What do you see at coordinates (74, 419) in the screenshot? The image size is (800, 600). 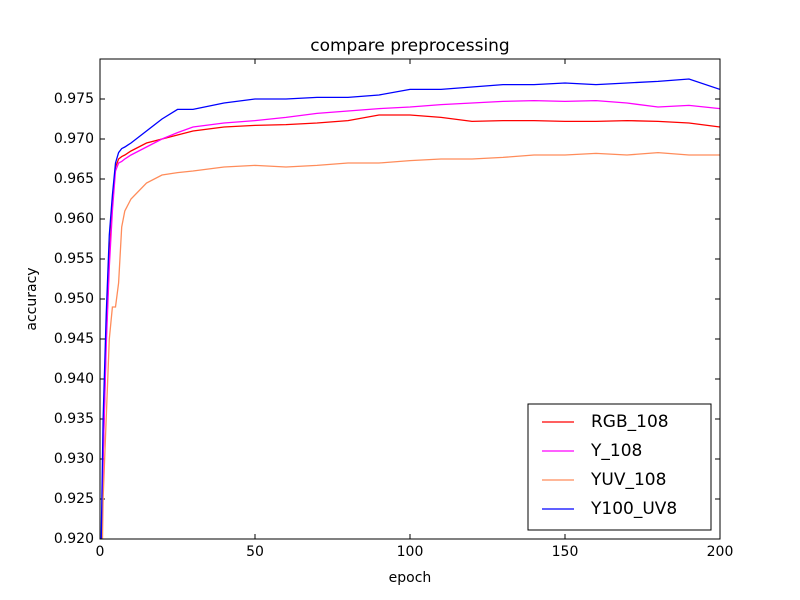 I see `y-tick-label: 0.935` at bounding box center [74, 419].